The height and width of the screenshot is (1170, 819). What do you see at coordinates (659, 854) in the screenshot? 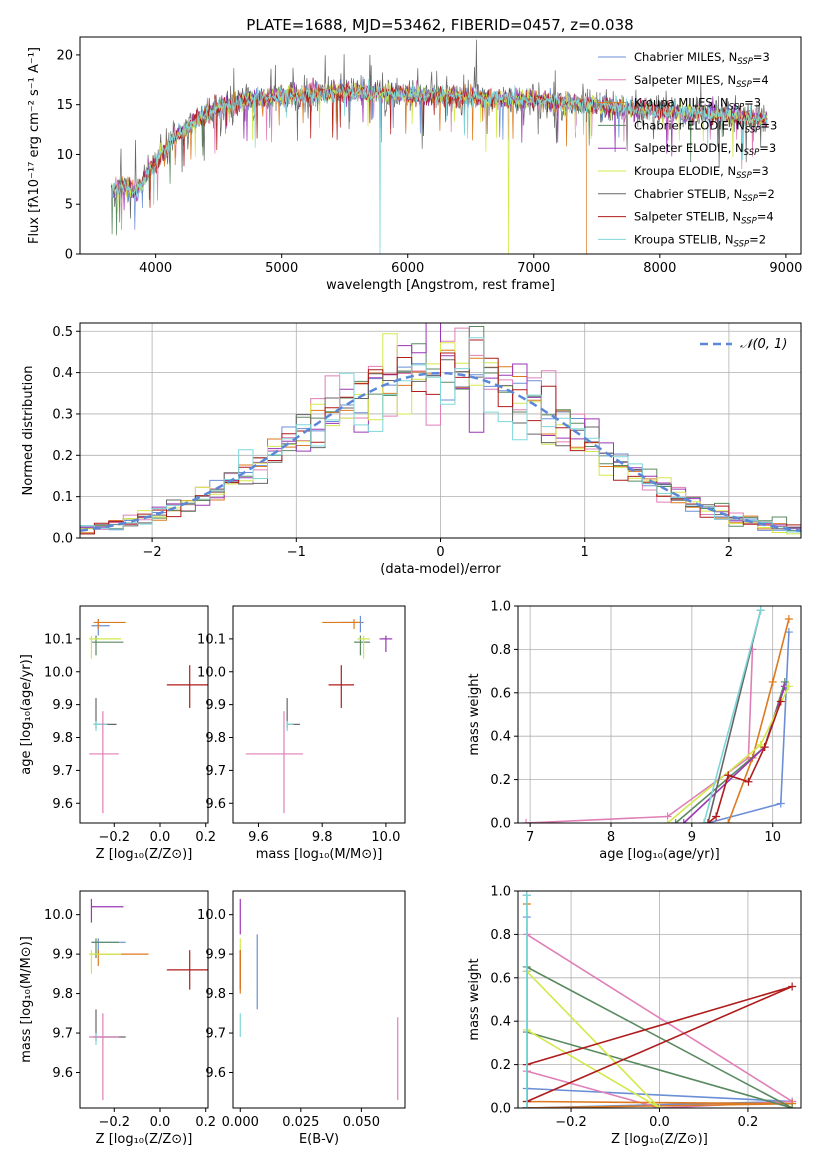
I see `x-axis-label: age [log₁₀(age/yr)]` at bounding box center [659, 854].